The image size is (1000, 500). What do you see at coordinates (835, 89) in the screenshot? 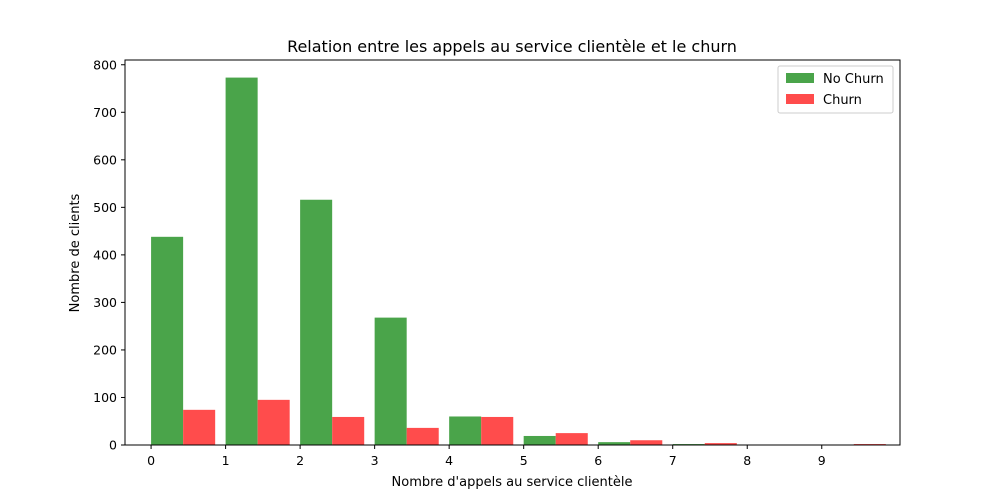
I see `legend: No Churn Churn` at bounding box center [835, 89].